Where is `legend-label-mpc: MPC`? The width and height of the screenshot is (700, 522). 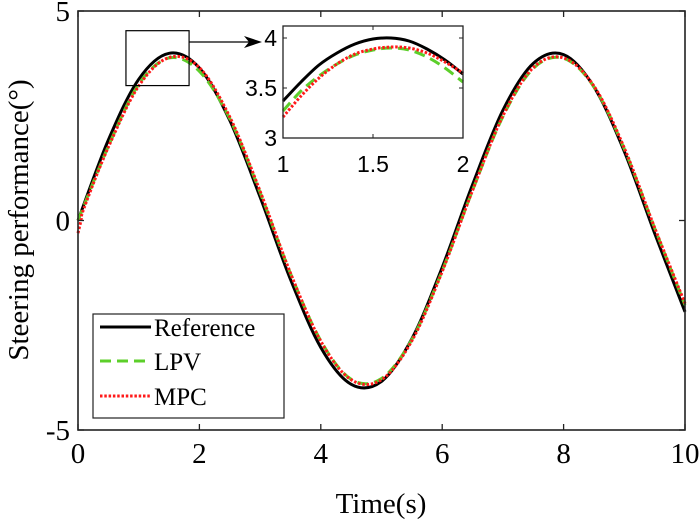 legend-label-mpc: MPC is located at coordinates (180, 397).